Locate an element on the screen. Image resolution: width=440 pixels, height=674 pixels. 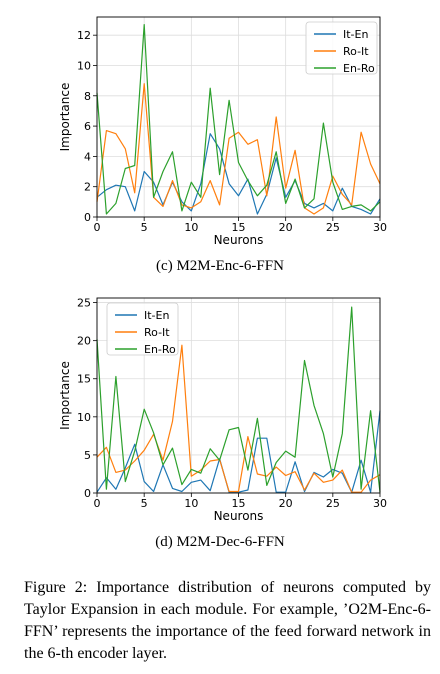
y-tick-label: 2 is located at coordinates (87, 187).